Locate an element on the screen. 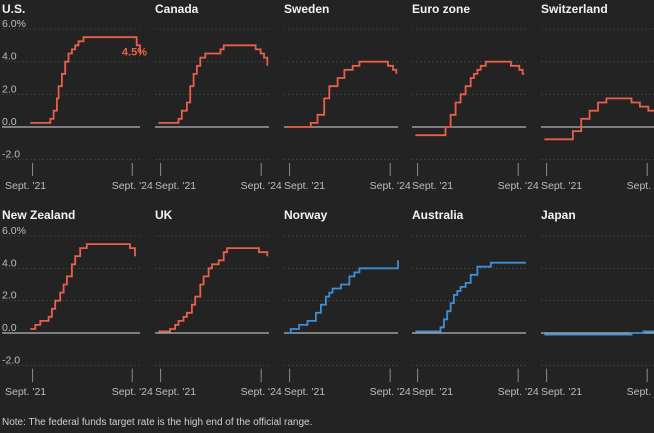 The width and height of the screenshot is (654, 433). panel-title: Sweden is located at coordinates (306, 9).